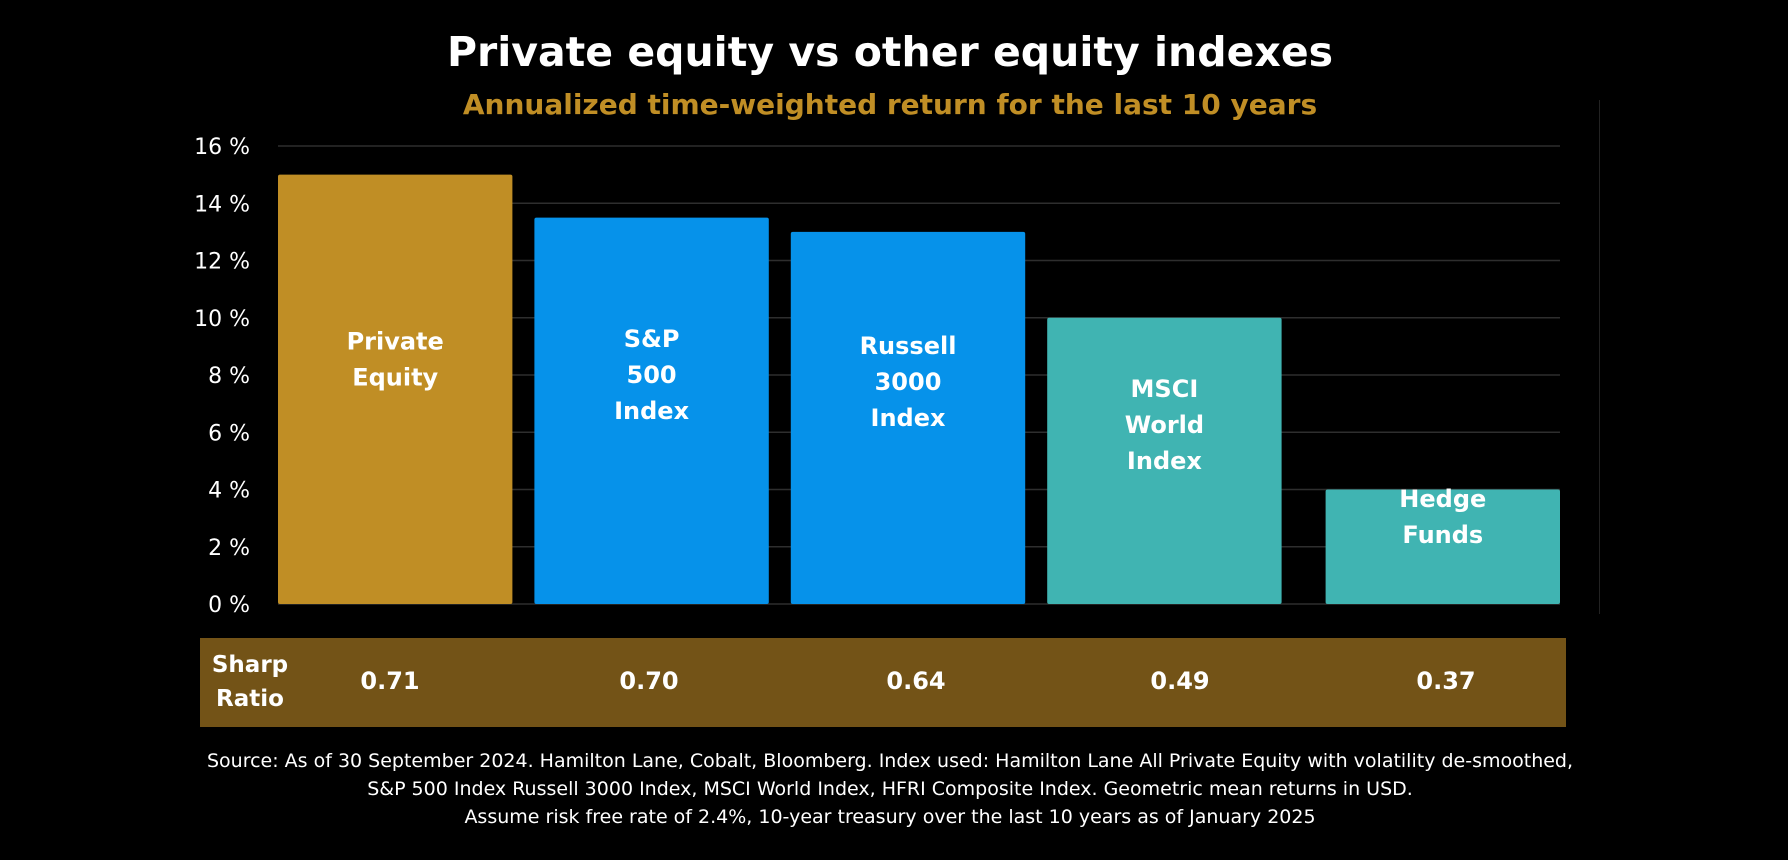  I want to click on sharpe-value-sp500: 0.70, so click(649, 681).